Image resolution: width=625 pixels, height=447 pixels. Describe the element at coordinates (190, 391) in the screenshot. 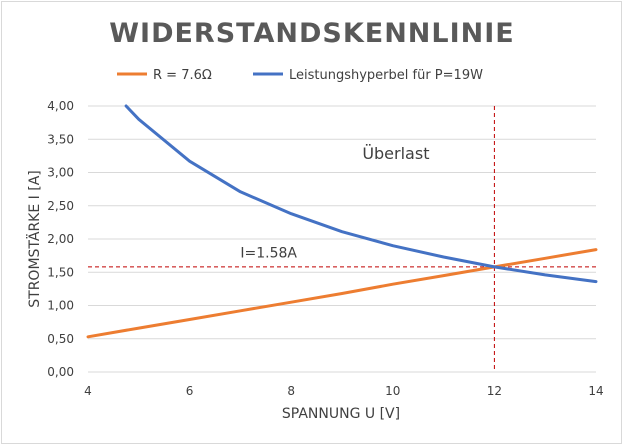

I see `x-tick-label: 6` at that location.